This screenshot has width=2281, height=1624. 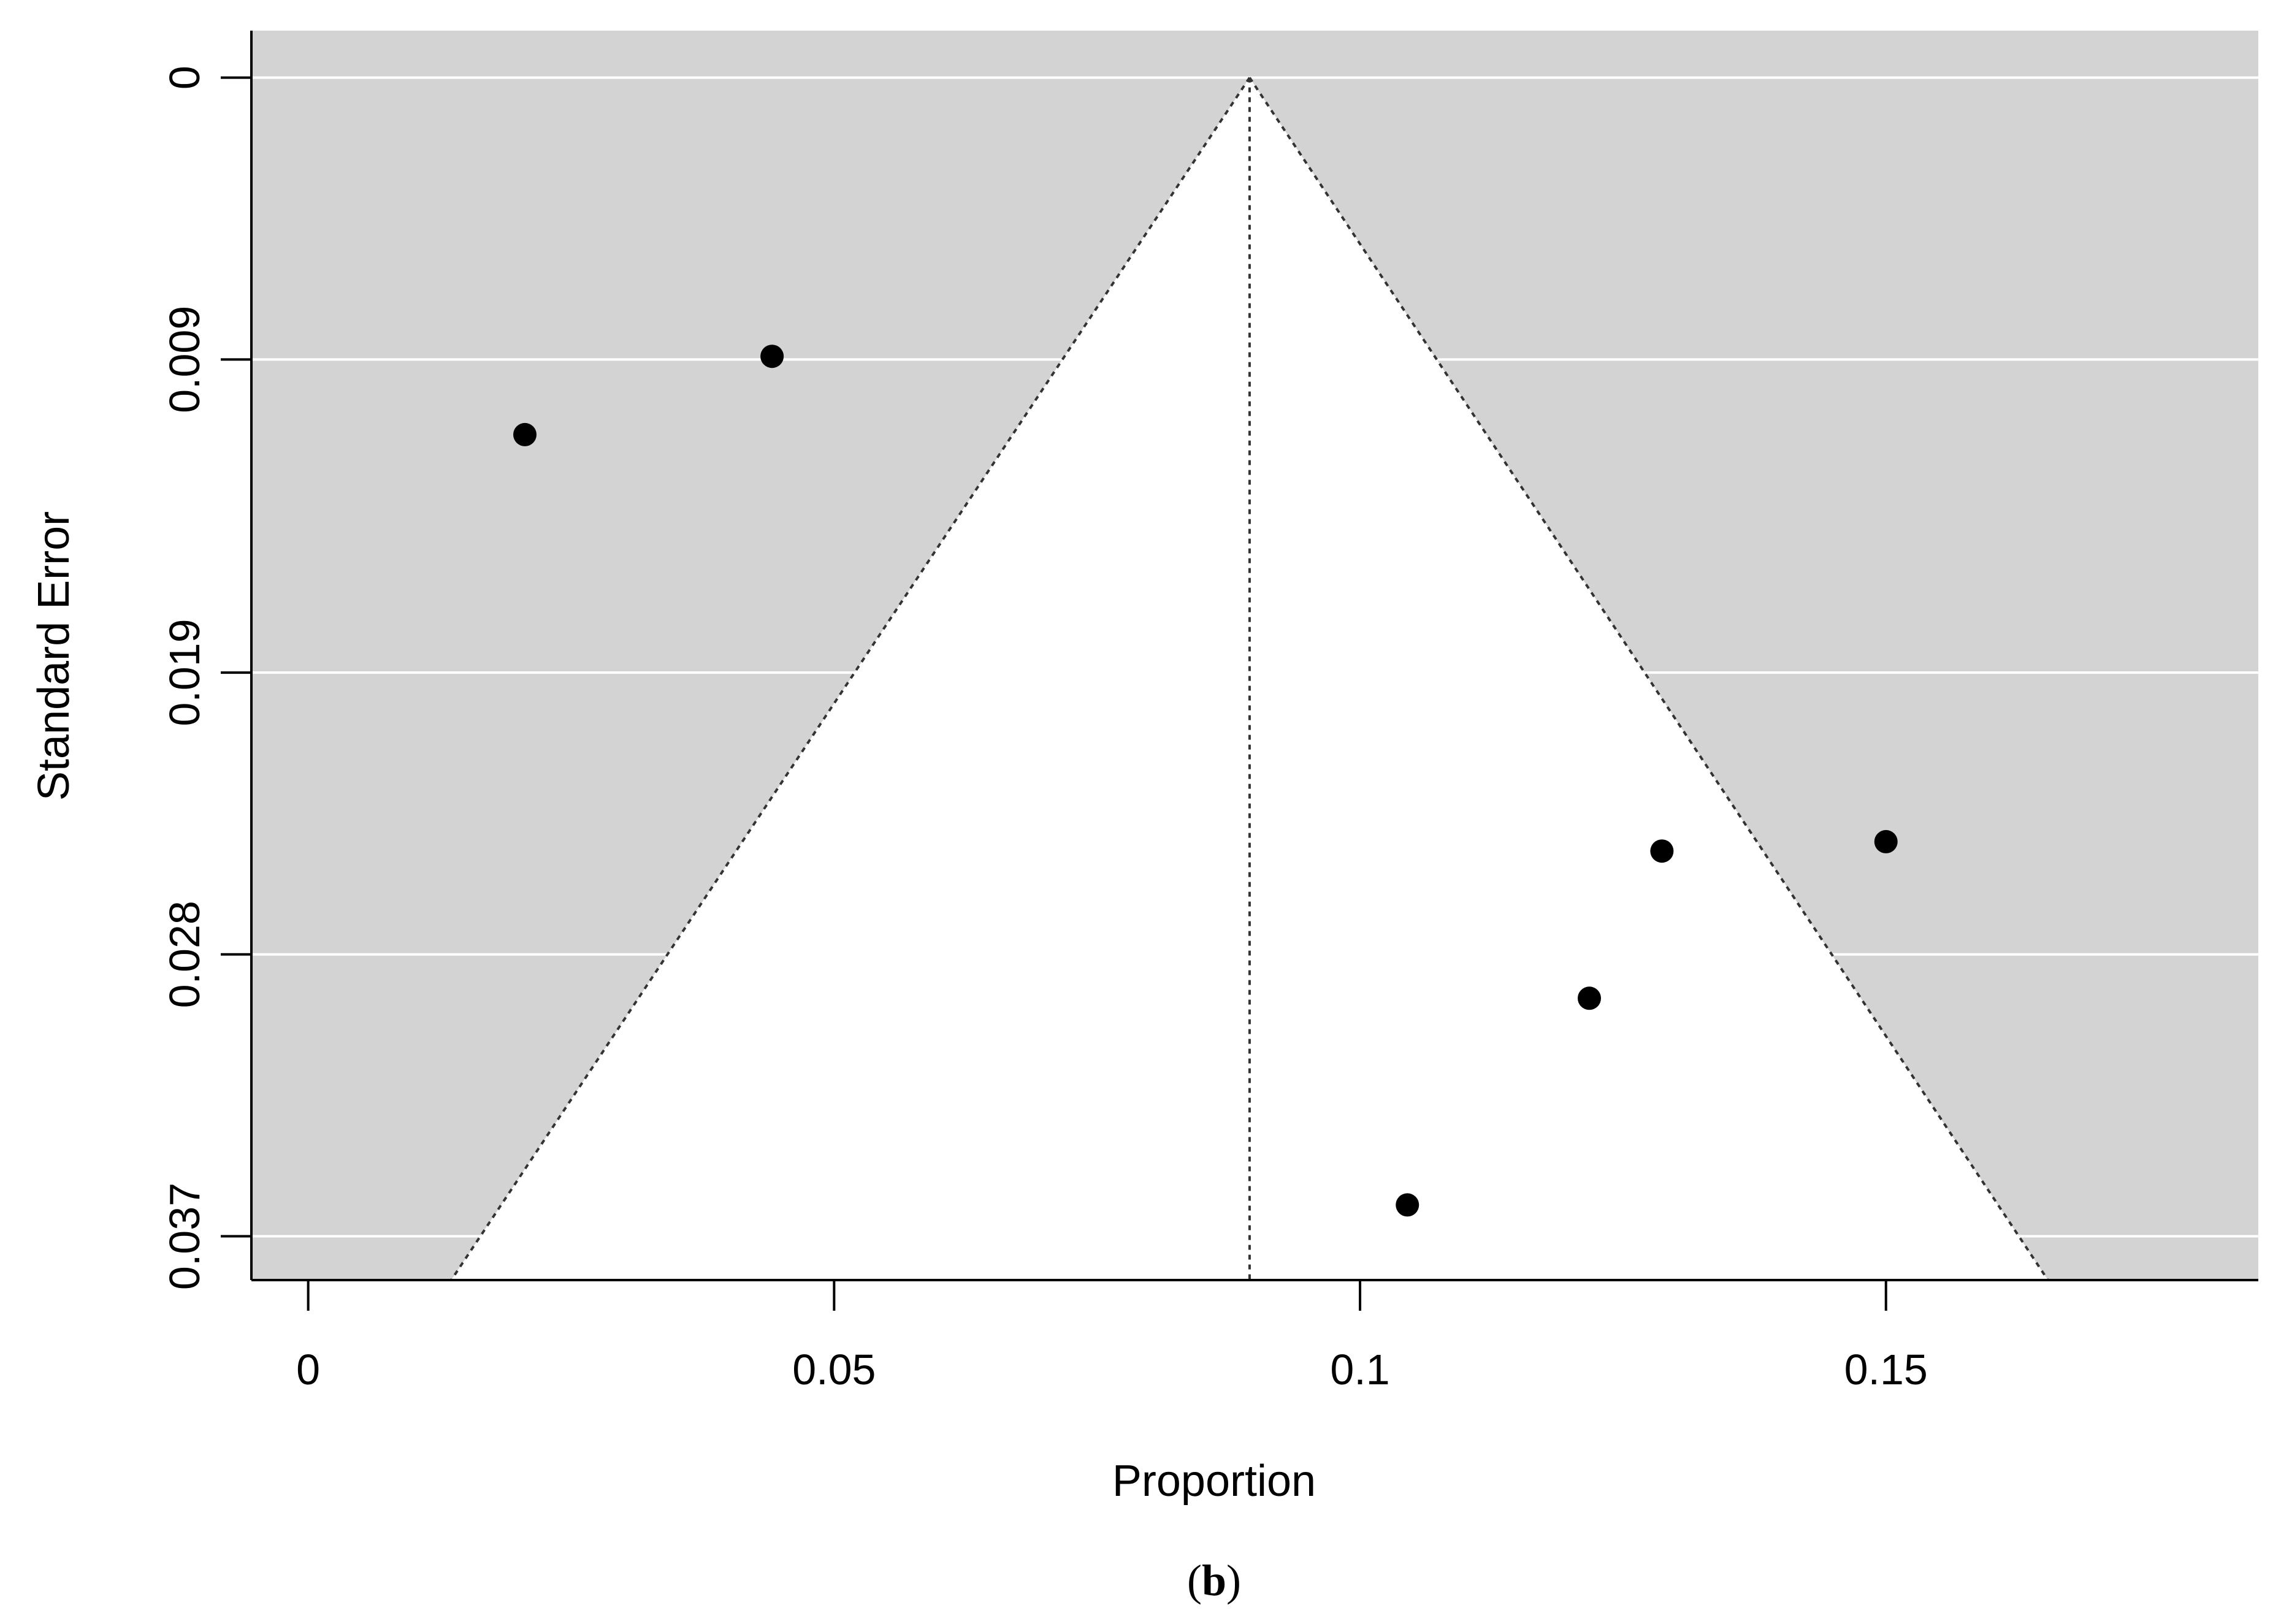 I want to click on x-tick-label-1: 0.05, so click(x=834, y=1369).